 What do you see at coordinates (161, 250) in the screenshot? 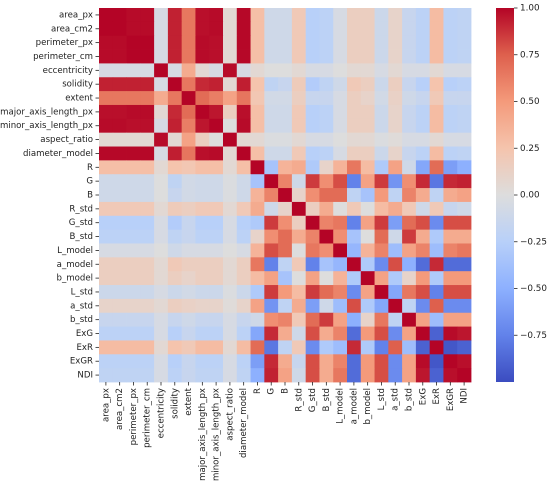
I see `heatmap-cell-L_model-eccentricity` at bounding box center [161, 250].